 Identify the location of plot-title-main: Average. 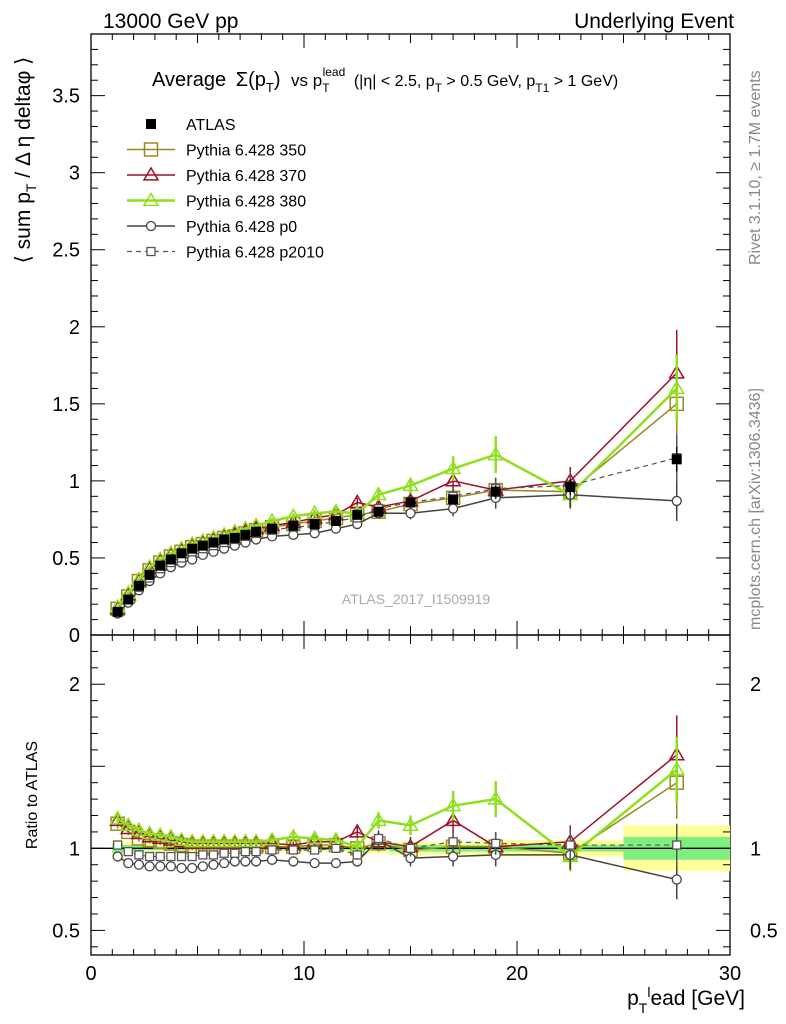
(189, 80).